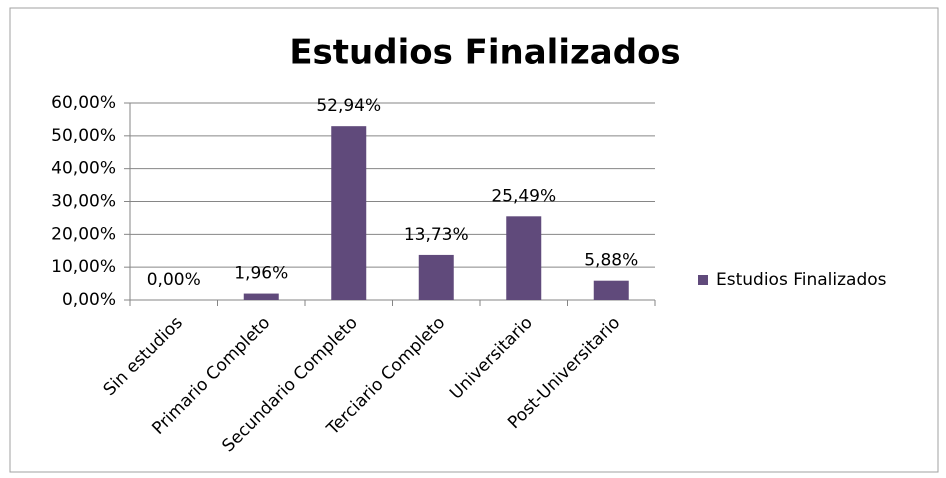 This screenshot has height=478, width=946. Describe the element at coordinates (484, 53) in the screenshot. I see `chart-title: Estudios Finalizados` at that location.